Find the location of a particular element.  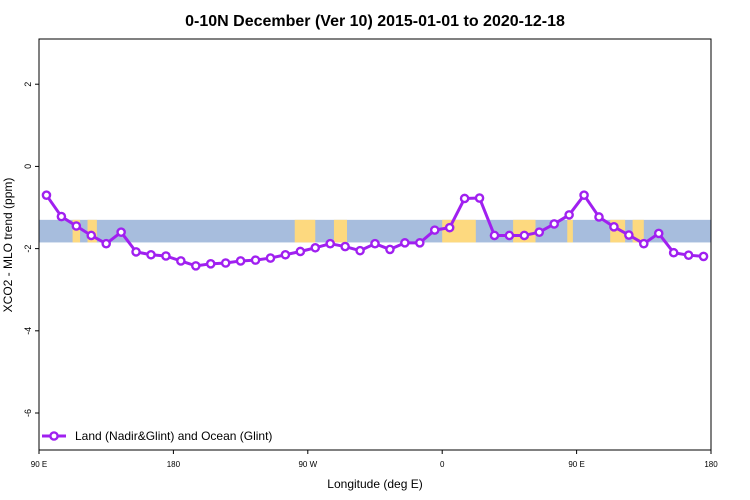

y-tick-label: -6 is located at coordinates (28, 413).